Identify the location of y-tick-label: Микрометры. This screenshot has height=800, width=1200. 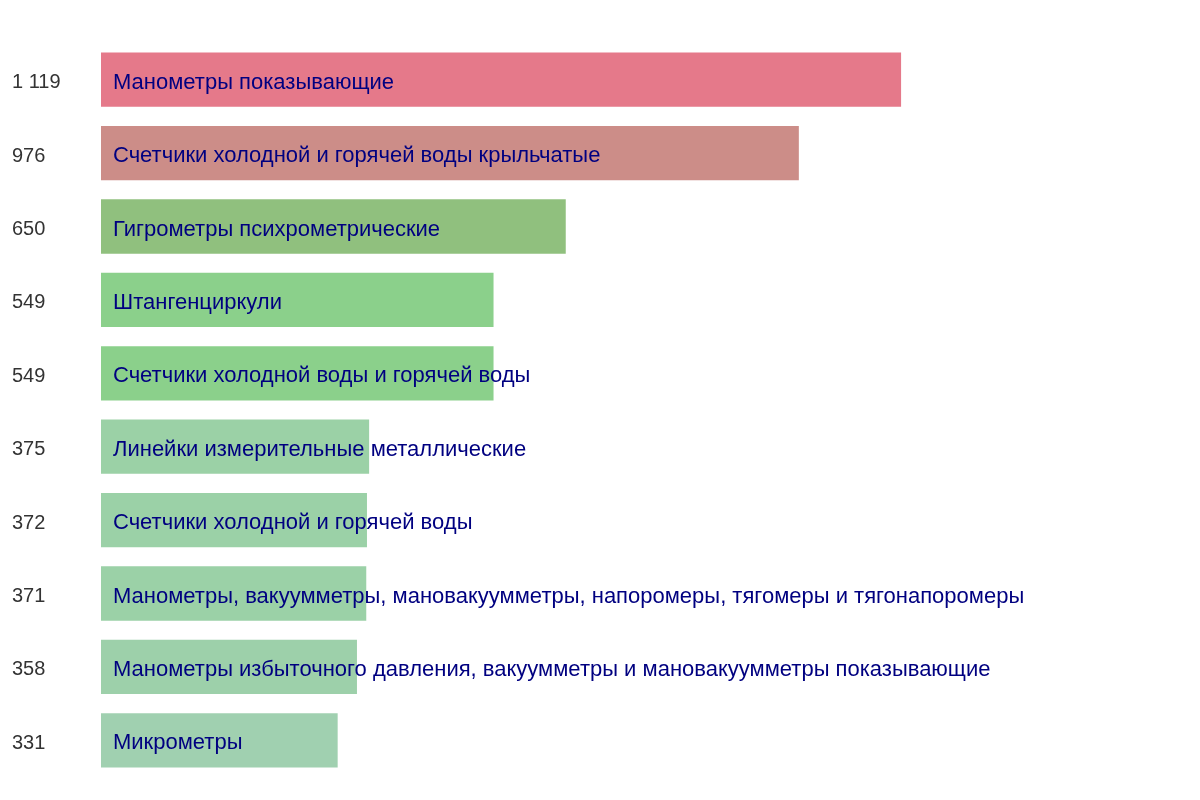
(178, 742).